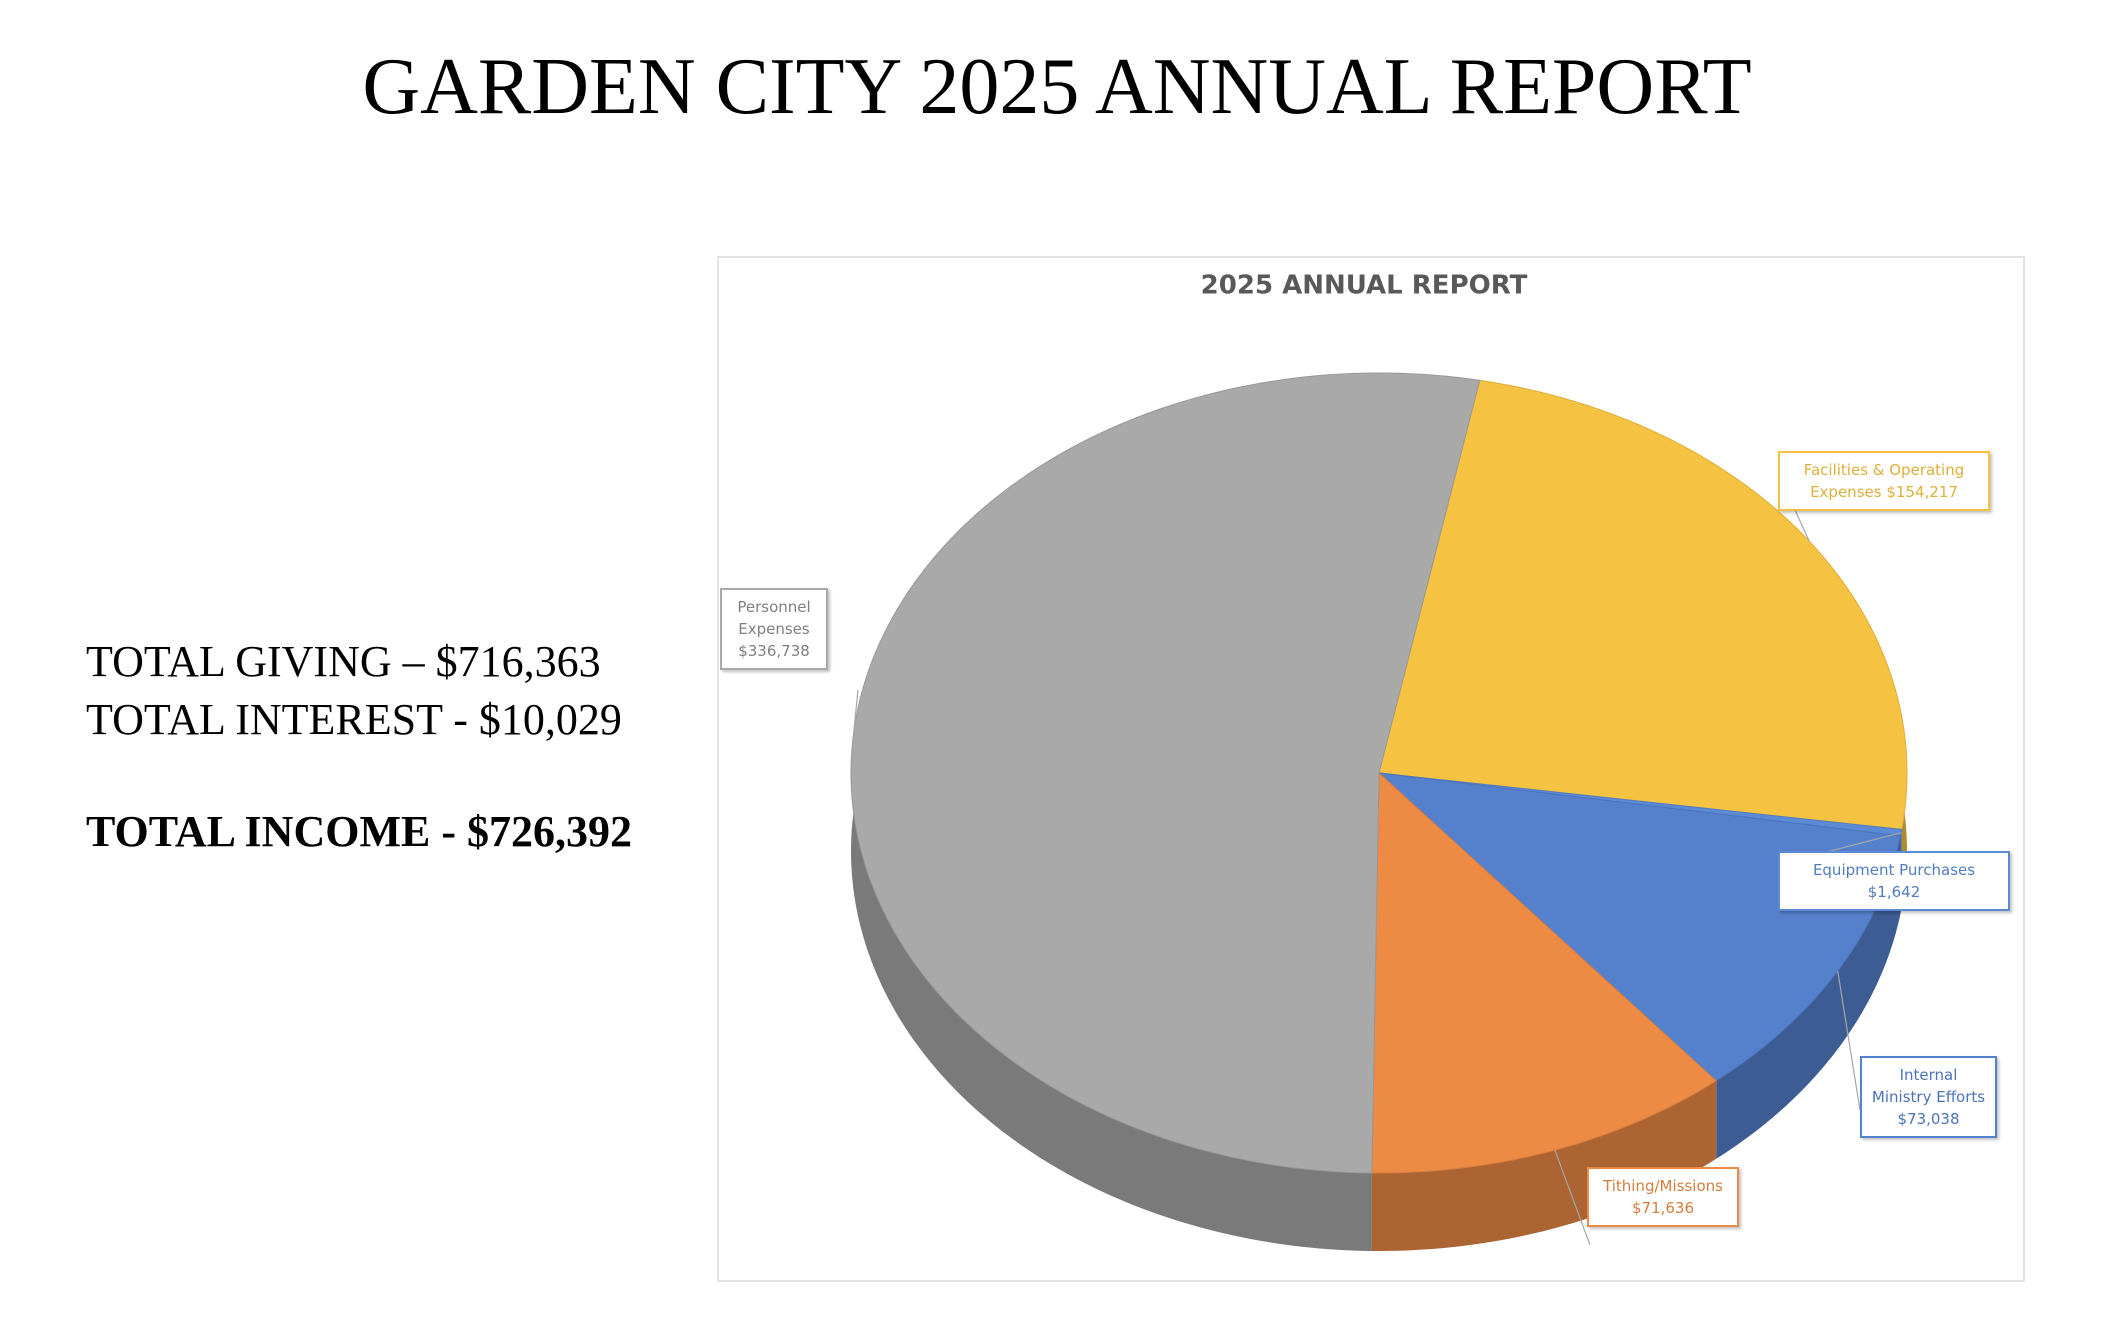 Image resolution: width=2114 pixels, height=1332 pixels. What do you see at coordinates (1663, 1186) in the screenshot?
I see `category-name: Tithing/Missions` at bounding box center [1663, 1186].